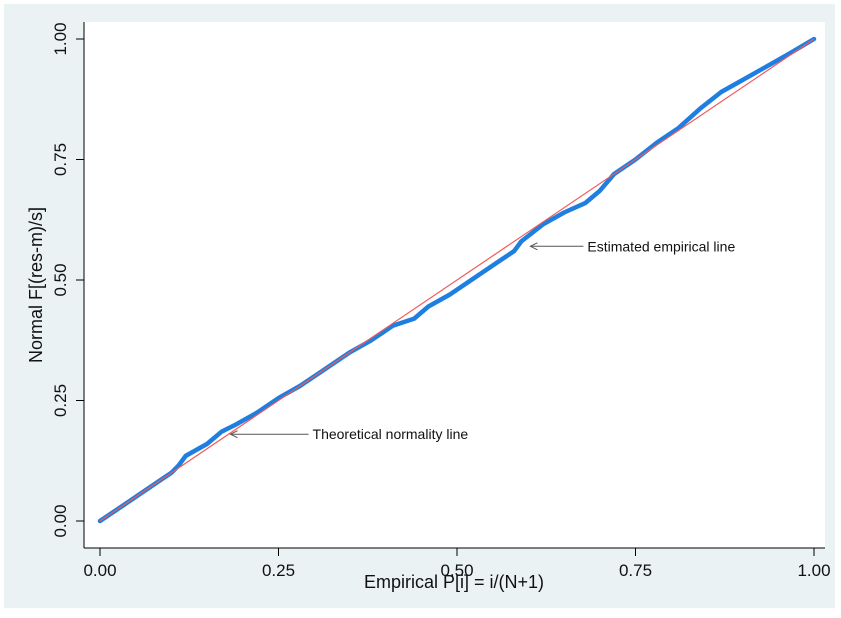  Describe the element at coordinates (36, 285) in the screenshot. I see `y-axis-title: Normal F[(res-m)/s]` at that location.